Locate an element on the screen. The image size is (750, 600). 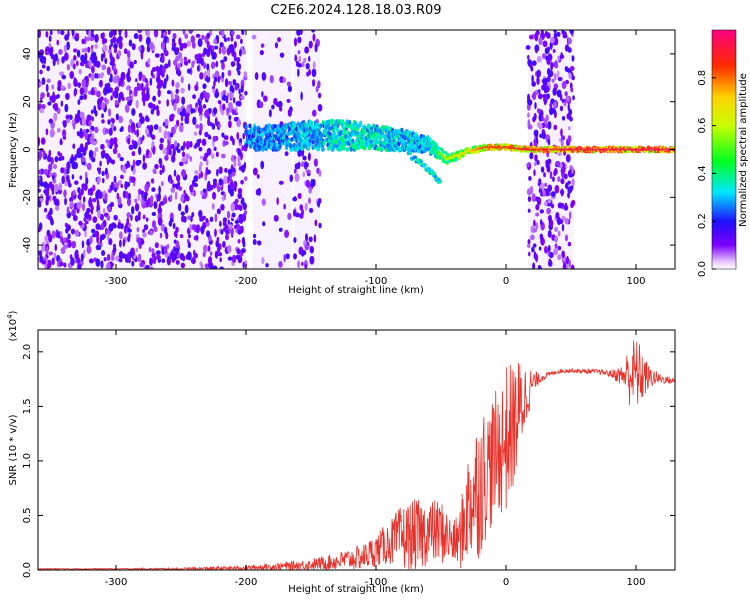
spectrogram-x-tick-label: -200 is located at coordinates (246, 281).